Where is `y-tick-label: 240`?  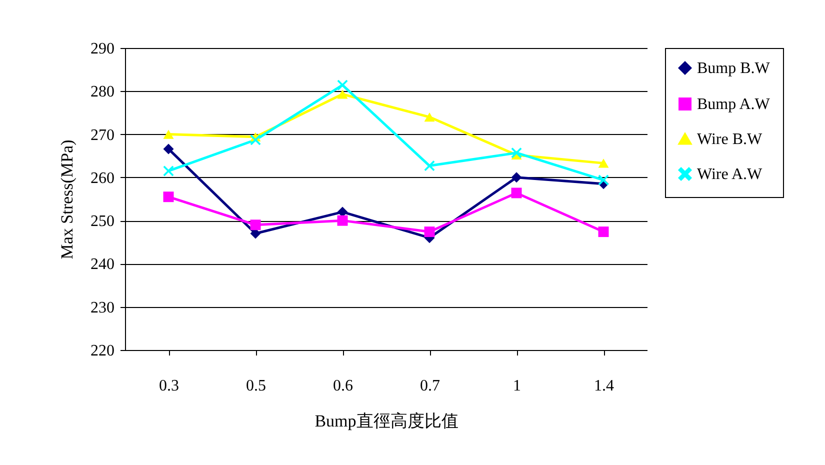 y-tick-label: 240 is located at coordinates (102, 265).